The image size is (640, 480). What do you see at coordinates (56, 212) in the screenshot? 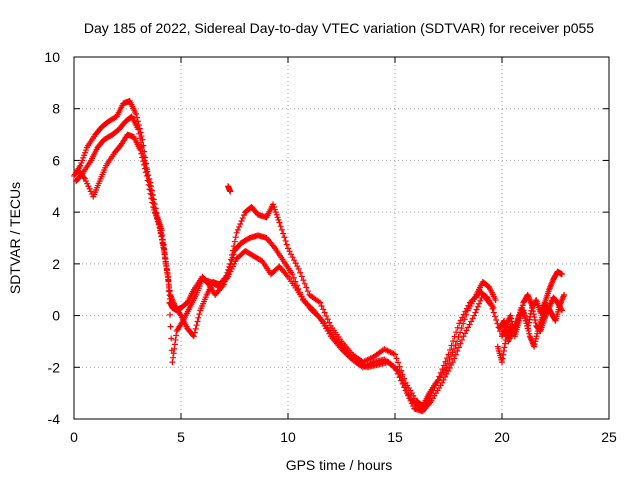
I see `y-tick-label: 4` at bounding box center [56, 212].